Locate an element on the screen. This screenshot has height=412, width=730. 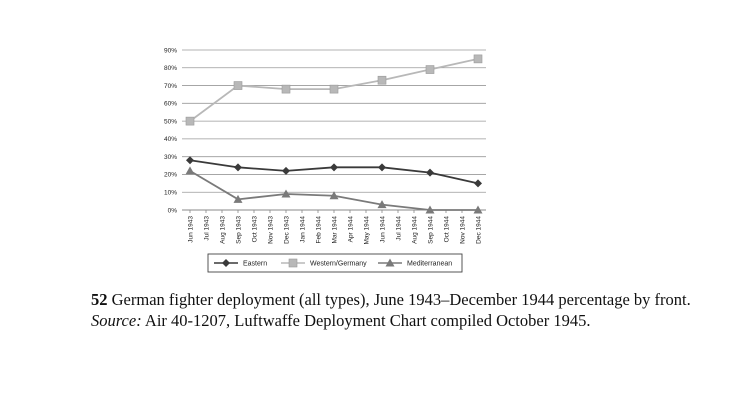
x-tick-label: Mar 1944 is located at coordinates (334, 230).